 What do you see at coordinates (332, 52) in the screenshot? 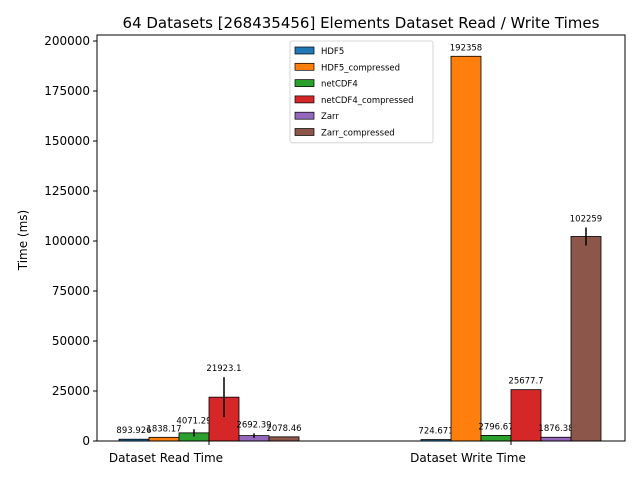
I see `legend-label-HDF5: HDF5` at bounding box center [332, 52].